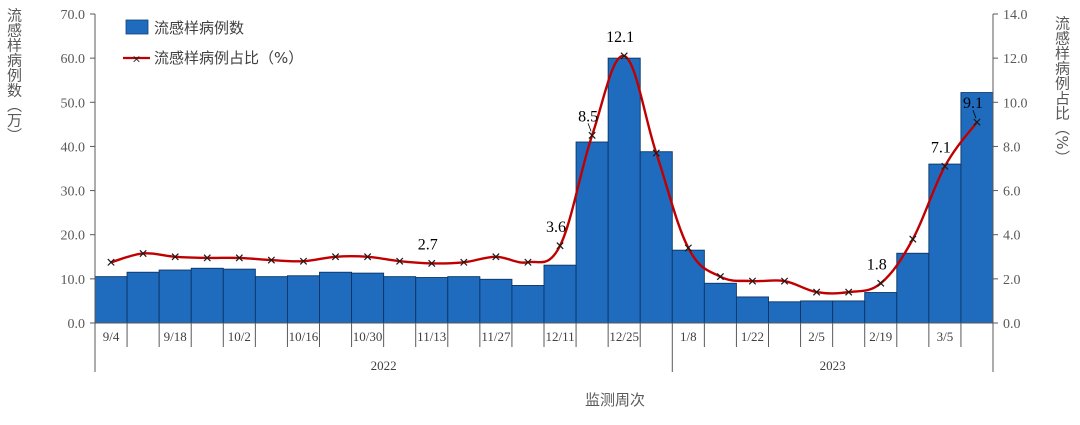 Image resolution: width=1080 pixels, height=425 pixels. I want to click on x-tick-label: 9/18, so click(175, 336).